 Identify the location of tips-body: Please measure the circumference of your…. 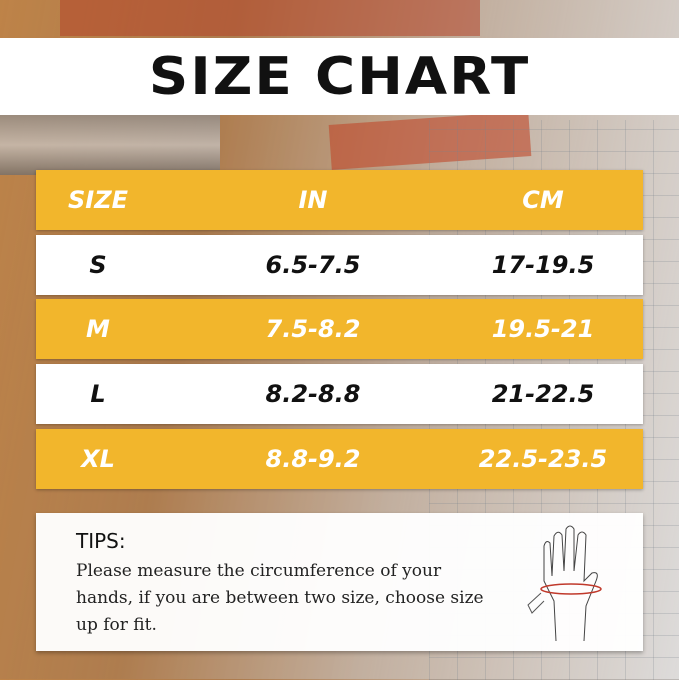
(280, 598).